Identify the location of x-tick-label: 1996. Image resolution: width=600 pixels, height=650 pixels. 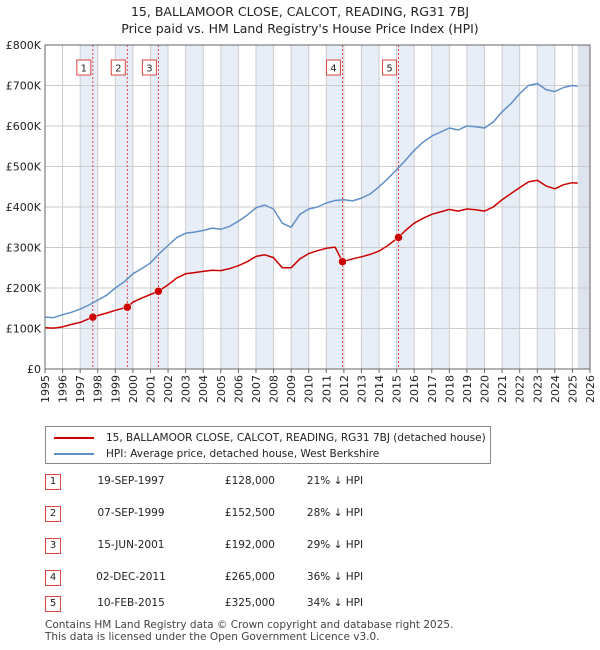
(63, 389).